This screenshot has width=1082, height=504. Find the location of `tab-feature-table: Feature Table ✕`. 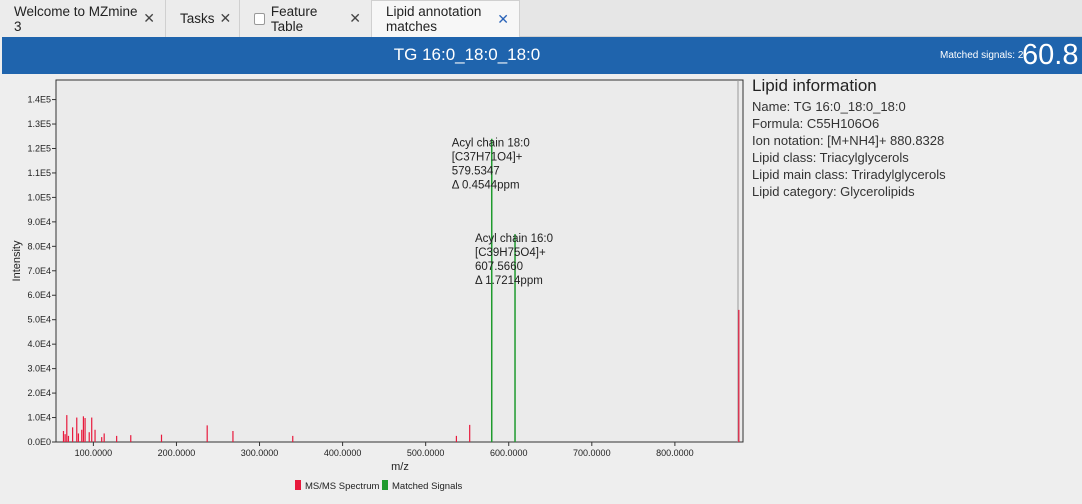

tab-feature-table: Feature Table ✕ is located at coordinates (306, 18).